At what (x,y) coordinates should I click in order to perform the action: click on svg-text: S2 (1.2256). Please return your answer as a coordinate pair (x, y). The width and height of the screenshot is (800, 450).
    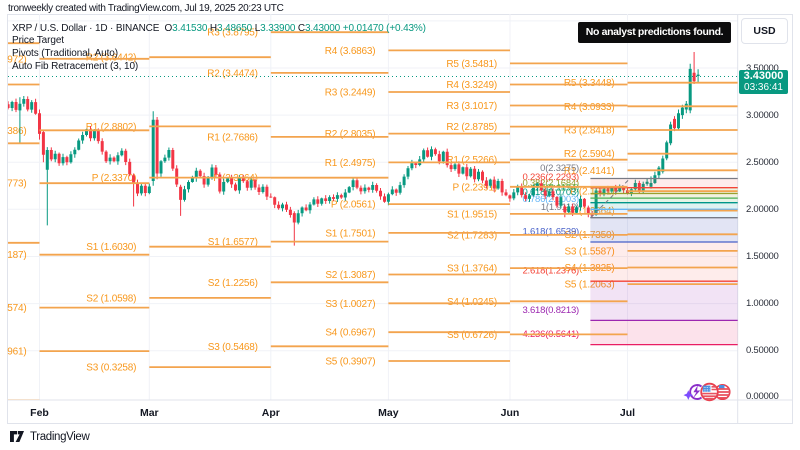
    Looking at the image, I should click on (233, 283).